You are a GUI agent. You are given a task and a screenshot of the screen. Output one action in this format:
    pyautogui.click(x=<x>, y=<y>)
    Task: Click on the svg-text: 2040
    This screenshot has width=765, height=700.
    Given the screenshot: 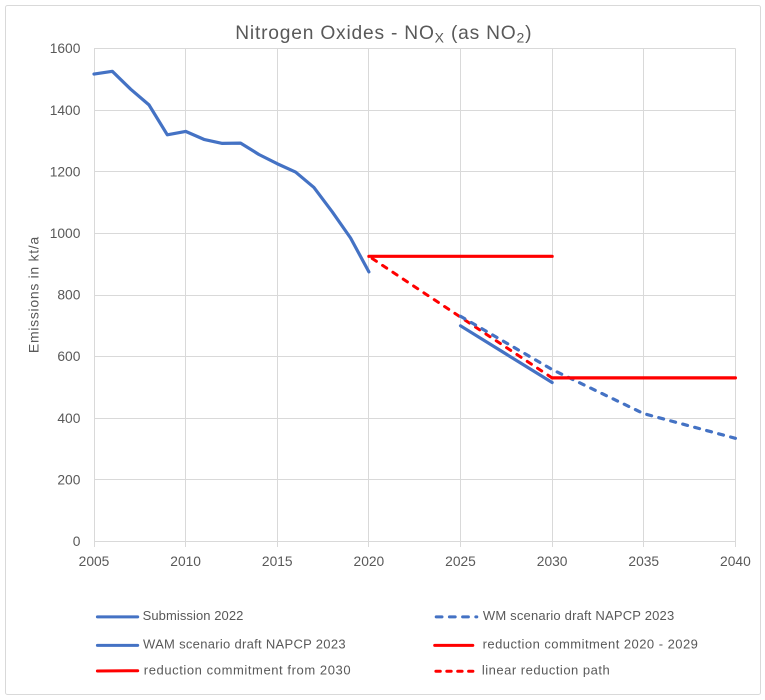 What is the action you would take?
    pyautogui.click(x=735, y=561)
    